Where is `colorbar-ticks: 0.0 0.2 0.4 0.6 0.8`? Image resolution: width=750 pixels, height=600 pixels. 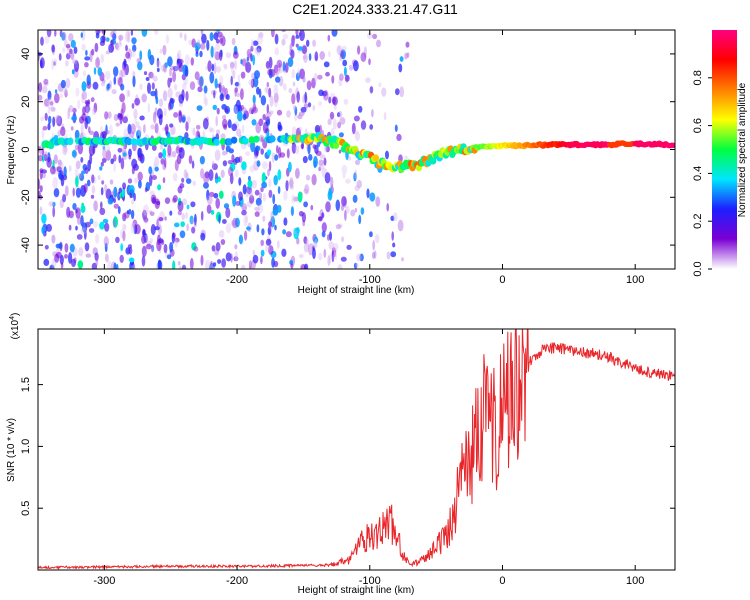 colorbar-ticks: 0.0 0.2 0.4 0.6 0.8 is located at coordinates (702, 173).